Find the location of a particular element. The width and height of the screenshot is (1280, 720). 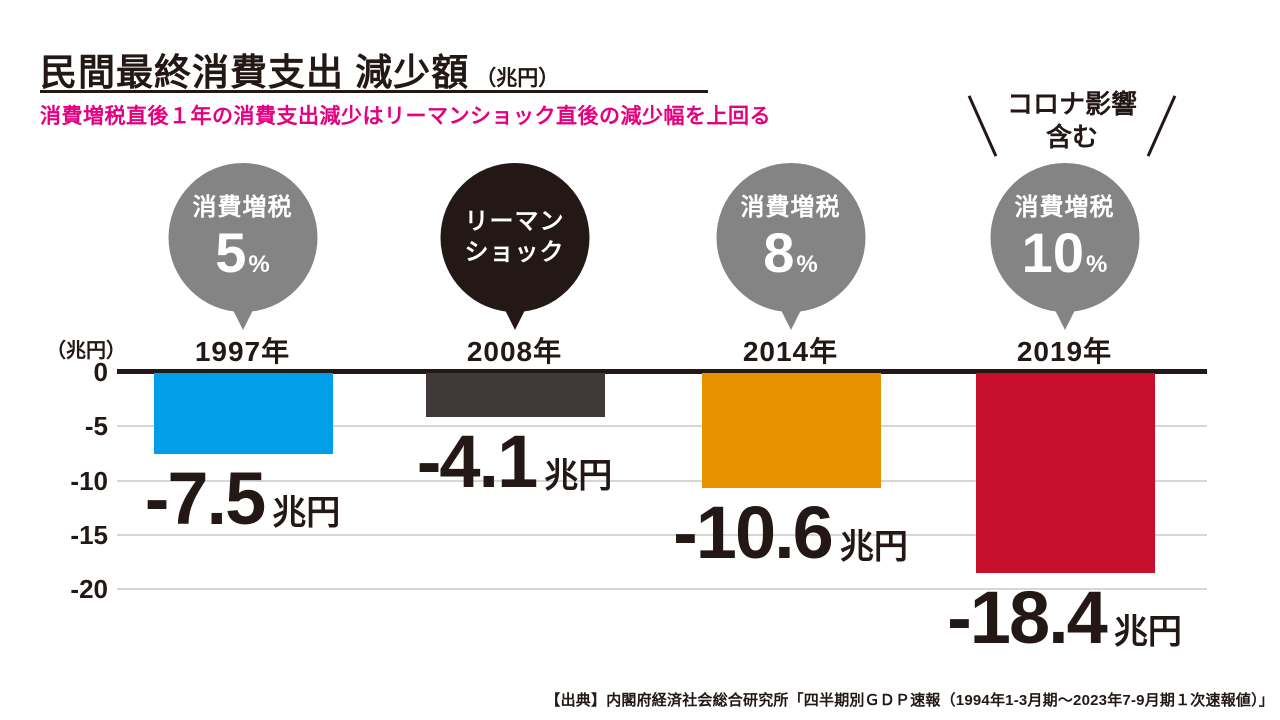

bar-value-number: -10.6 is located at coordinates (753, 532).